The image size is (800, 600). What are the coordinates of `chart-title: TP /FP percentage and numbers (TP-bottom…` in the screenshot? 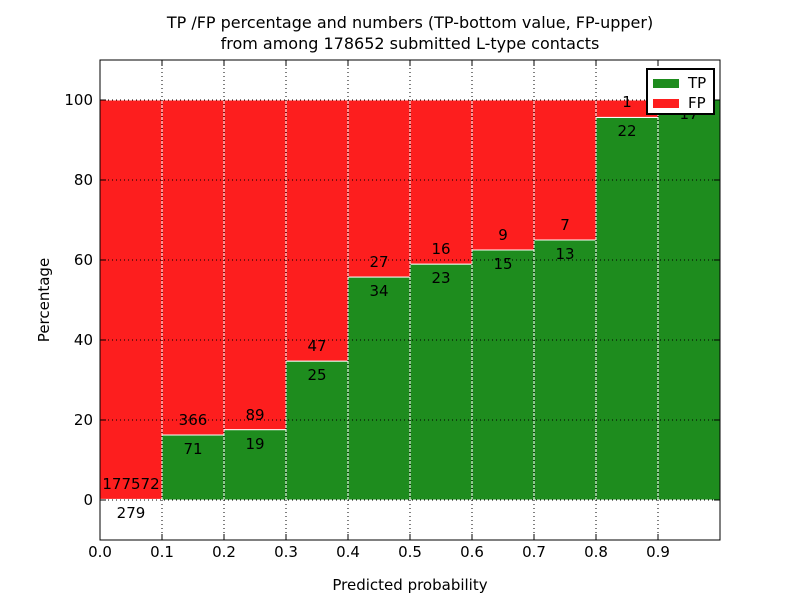 It's located at (410, 33).